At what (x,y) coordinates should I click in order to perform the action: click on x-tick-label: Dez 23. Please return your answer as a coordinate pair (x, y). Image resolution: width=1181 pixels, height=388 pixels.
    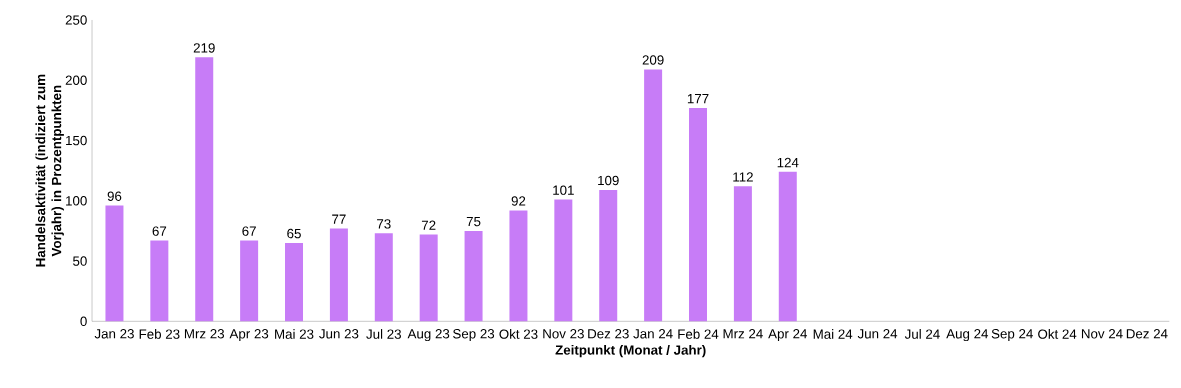
    Looking at the image, I should click on (608, 334).